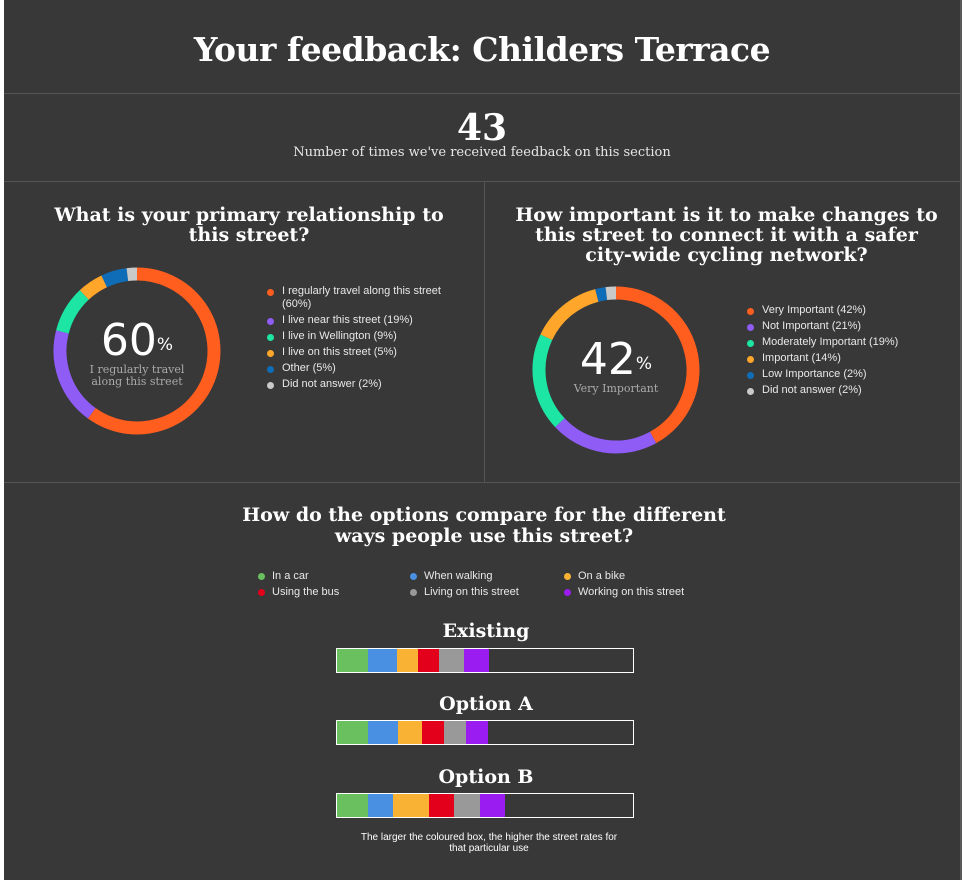 This screenshot has height=884, width=963. I want to click on donut-center-label: Very Important, so click(616, 388).